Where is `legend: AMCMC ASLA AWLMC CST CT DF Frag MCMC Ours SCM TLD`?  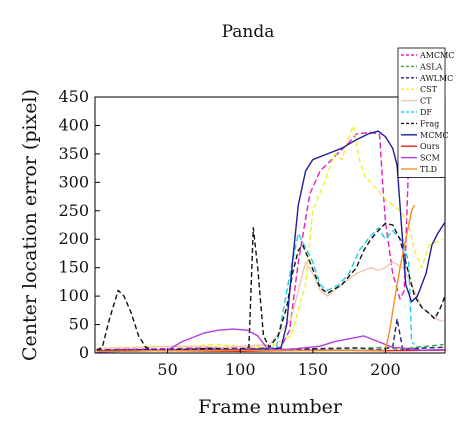
legend: AMCMC ASLA AWLMC CST CT DF Frag MCMC Ours SCM TLD is located at coordinates (425, 112).